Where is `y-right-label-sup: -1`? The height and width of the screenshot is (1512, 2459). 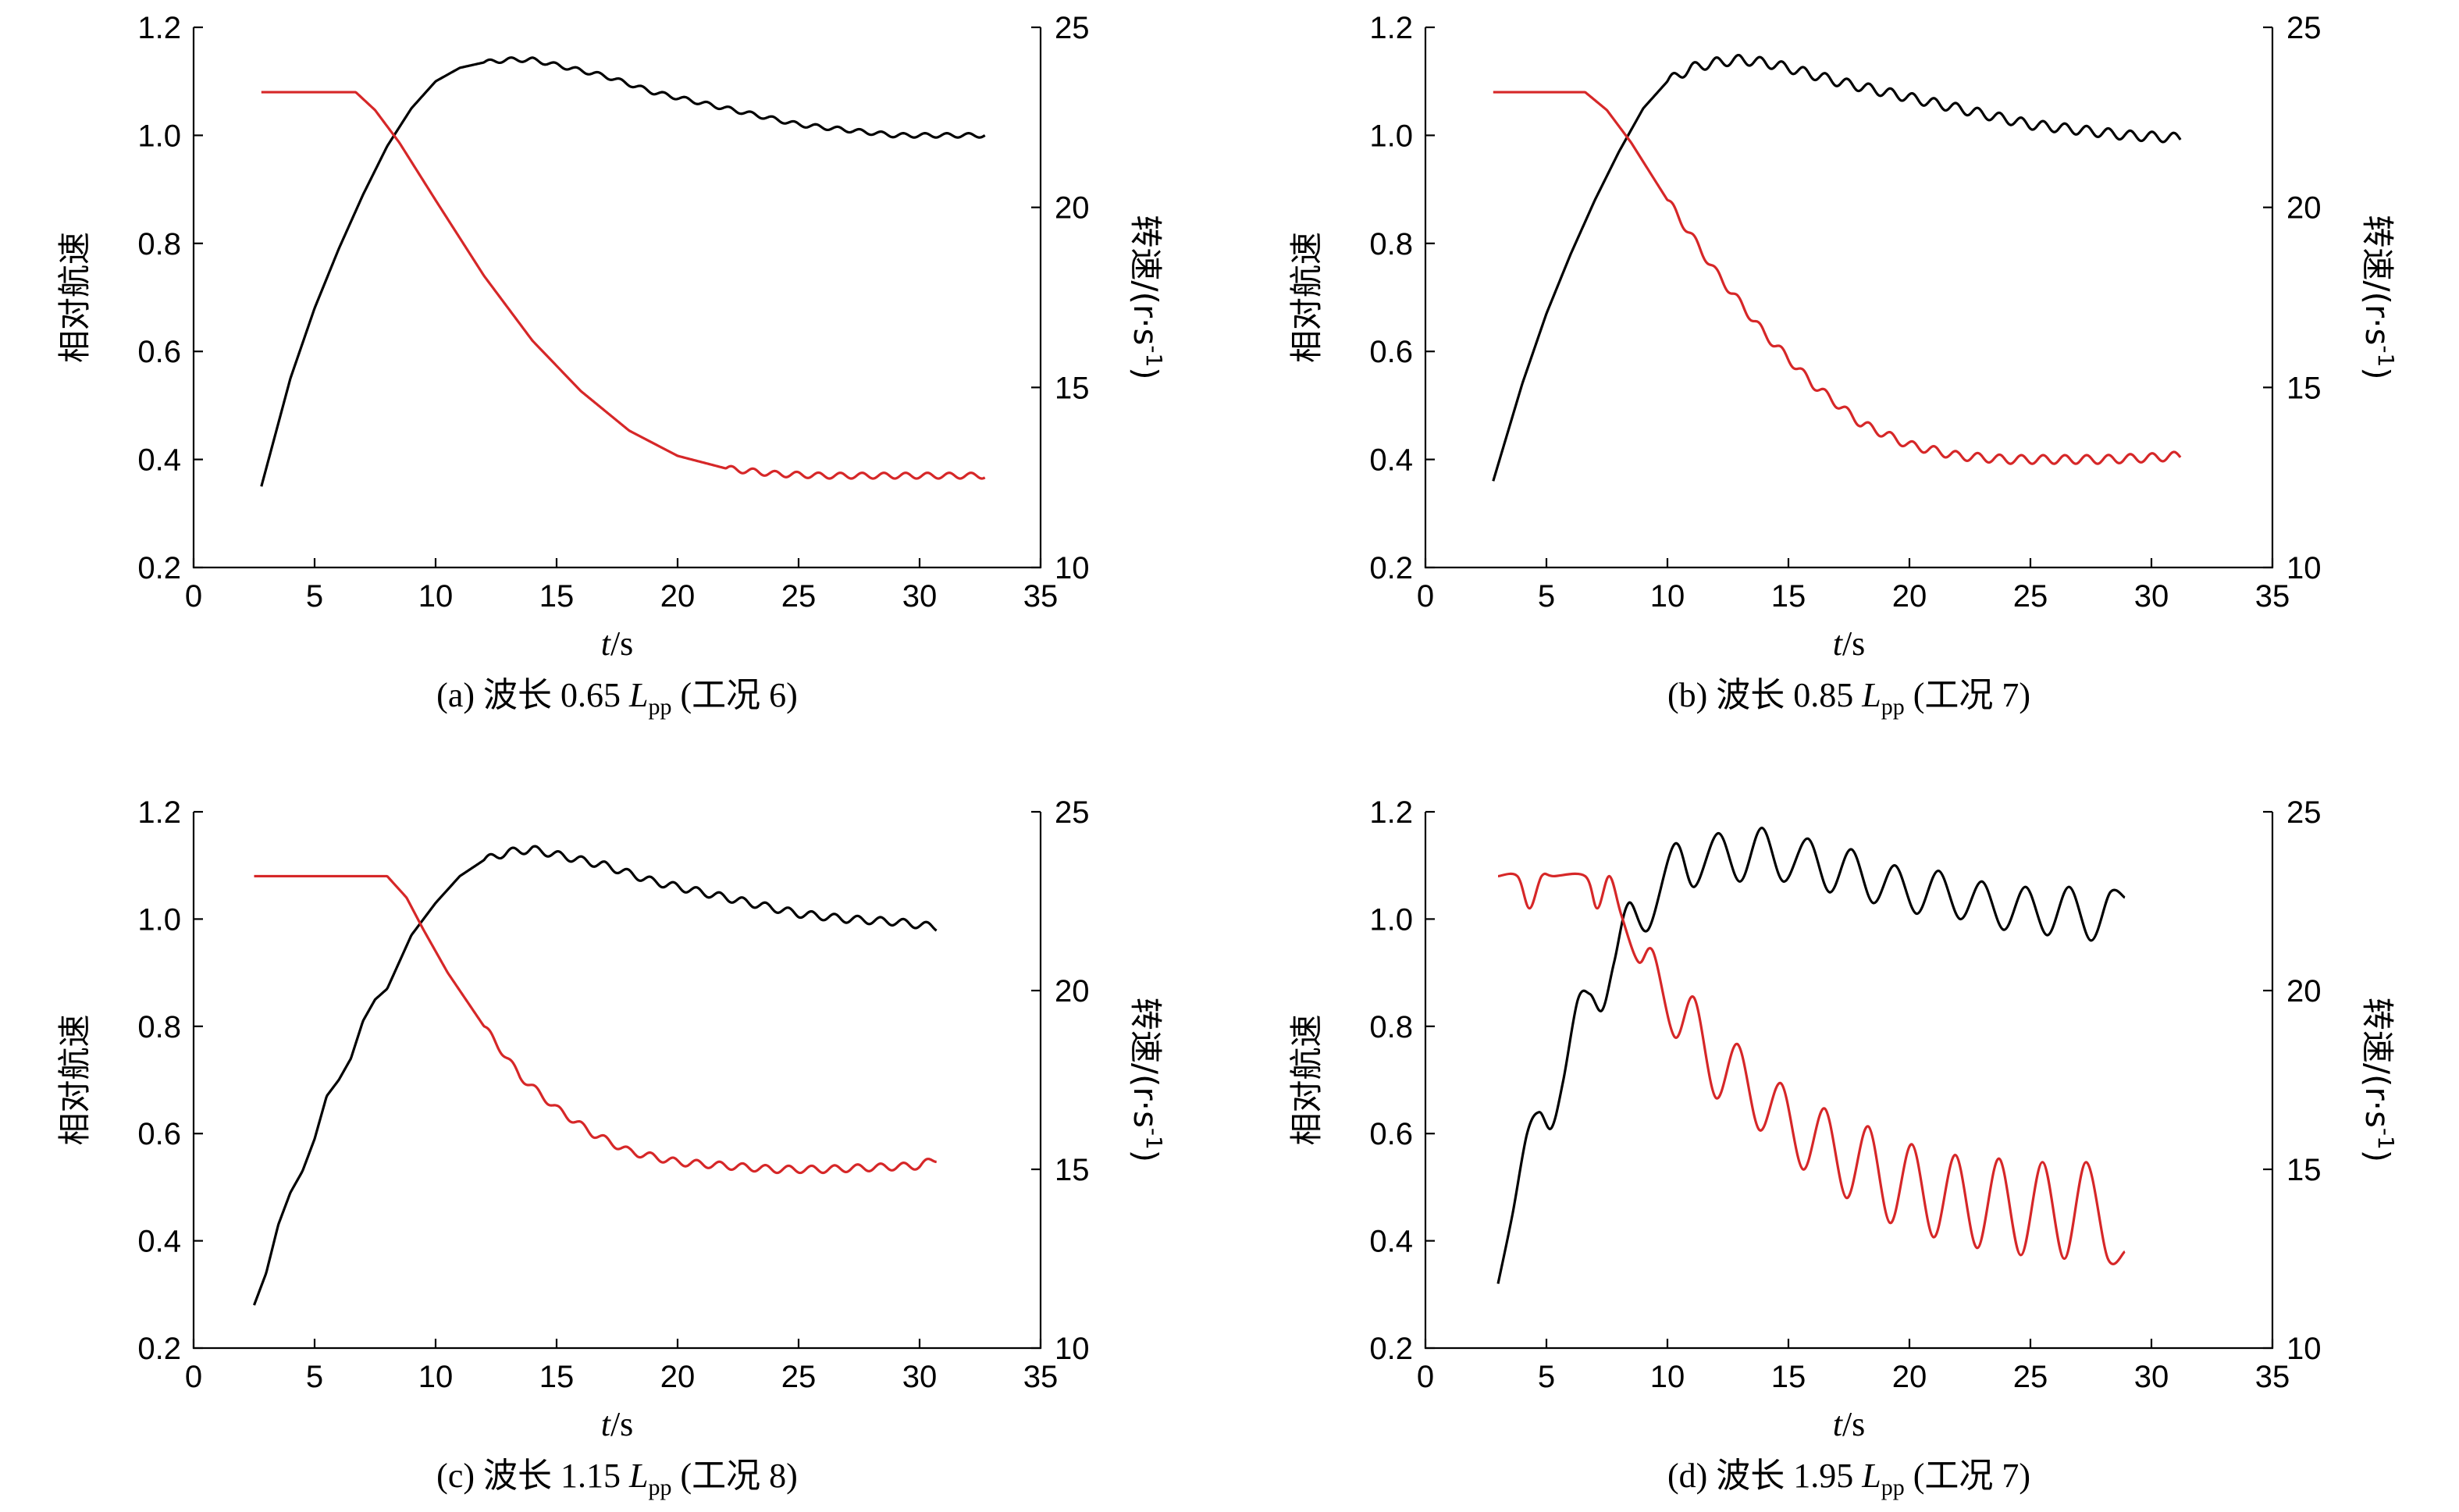 y-right-label-sup: -1 is located at coordinates (2386, 1139).